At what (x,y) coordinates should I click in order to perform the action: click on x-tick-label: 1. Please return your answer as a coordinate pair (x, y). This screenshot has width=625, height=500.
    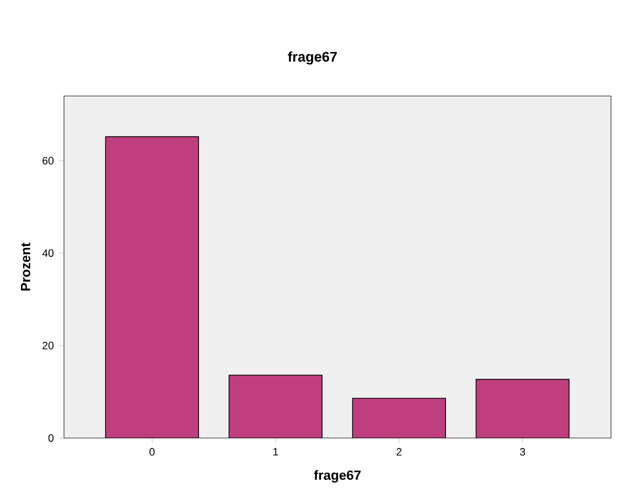
    Looking at the image, I should click on (275, 452).